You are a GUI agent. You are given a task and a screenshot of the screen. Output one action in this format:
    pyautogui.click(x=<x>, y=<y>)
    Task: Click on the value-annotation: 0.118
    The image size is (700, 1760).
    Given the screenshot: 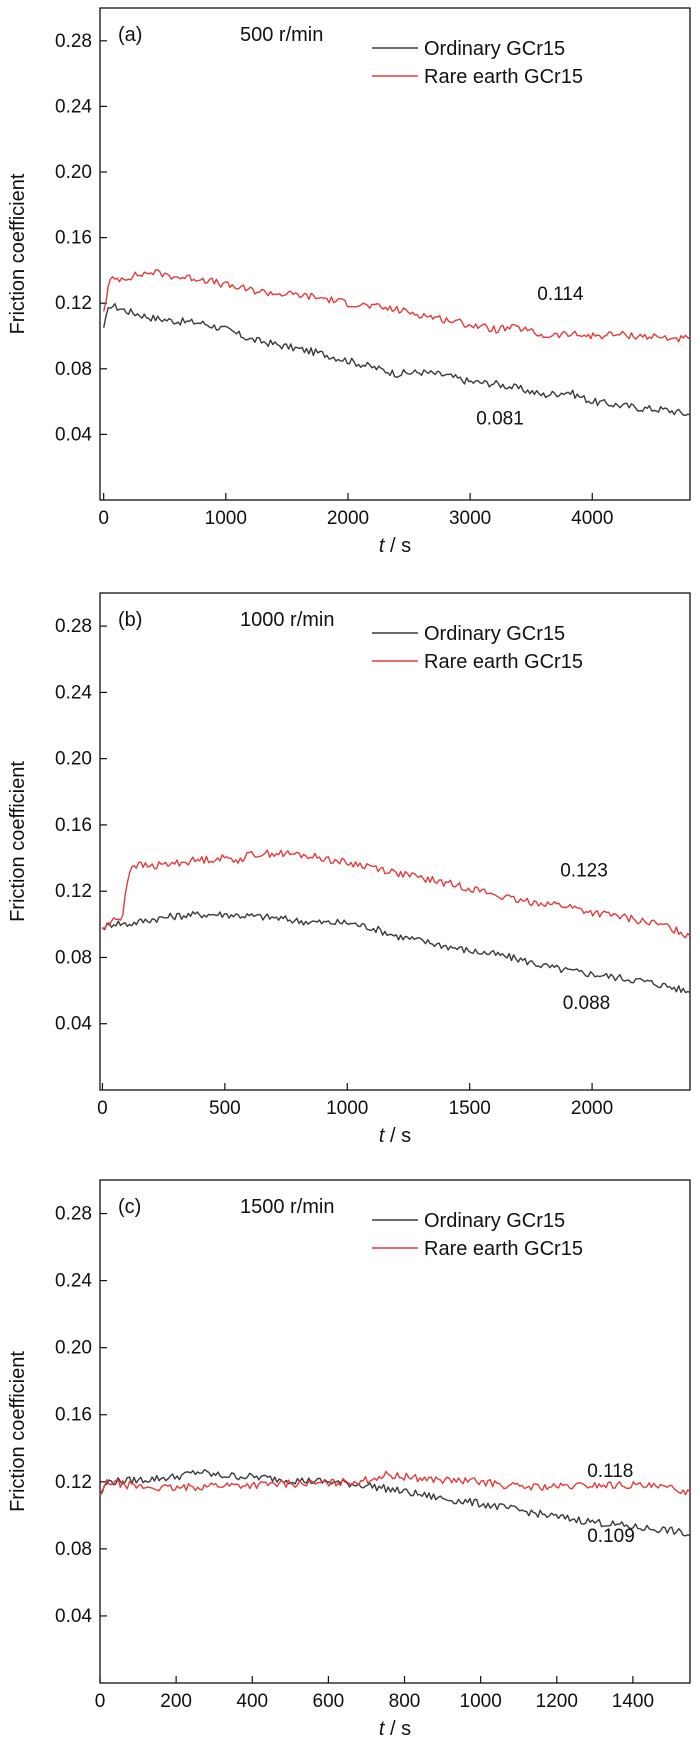 What is the action you would take?
    pyautogui.click(x=610, y=1471)
    